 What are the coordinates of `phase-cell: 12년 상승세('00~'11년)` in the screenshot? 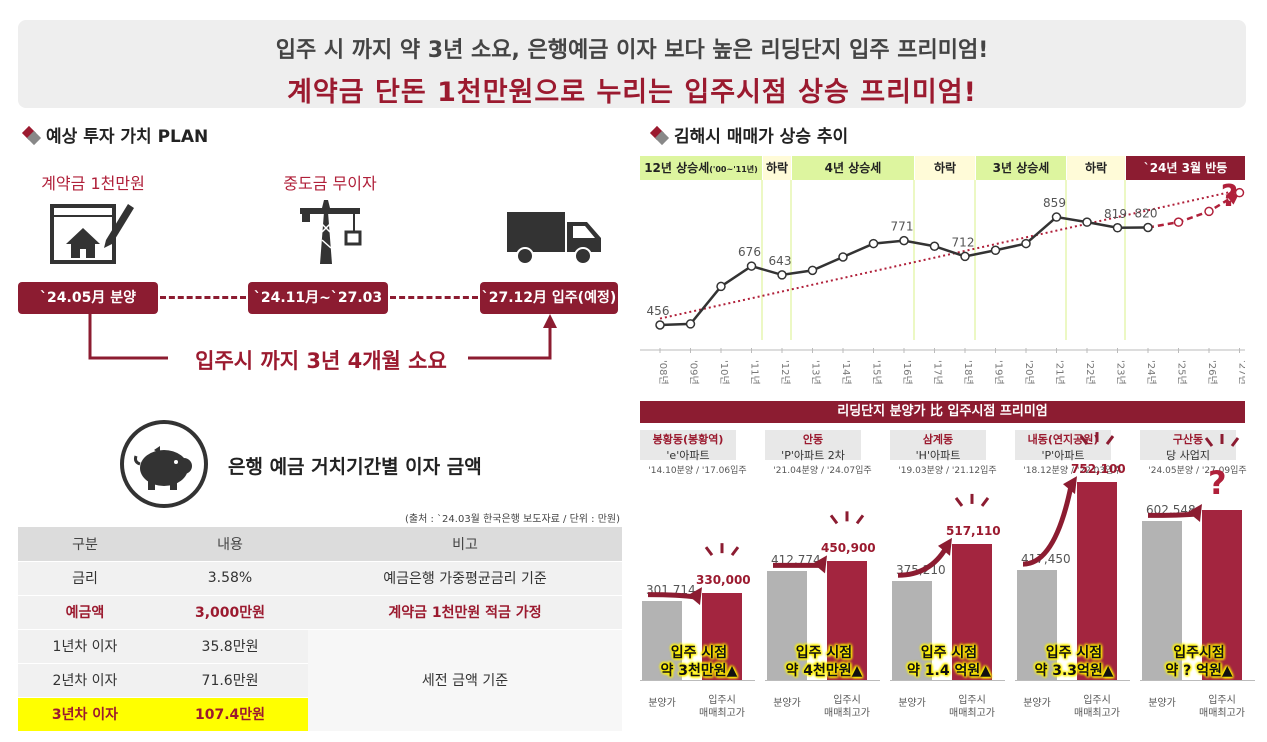 It's located at (701, 168).